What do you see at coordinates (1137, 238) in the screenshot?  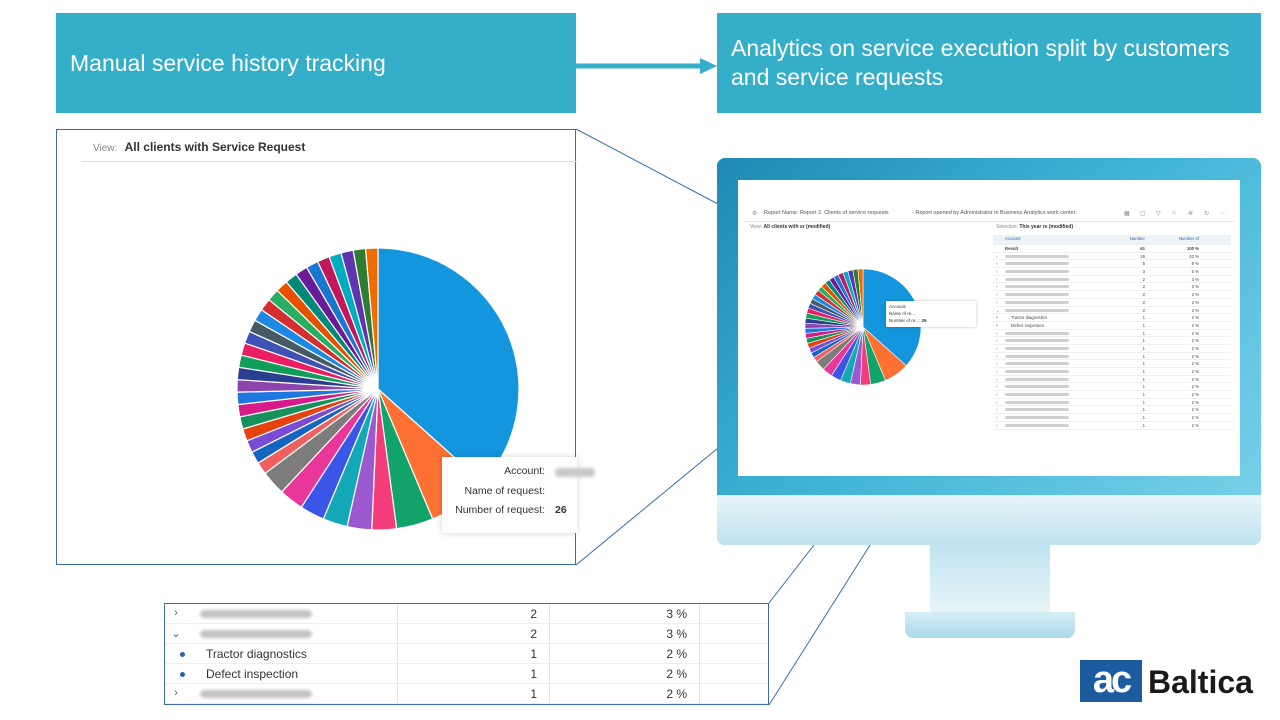 I see `col-number-header: Number` at bounding box center [1137, 238].